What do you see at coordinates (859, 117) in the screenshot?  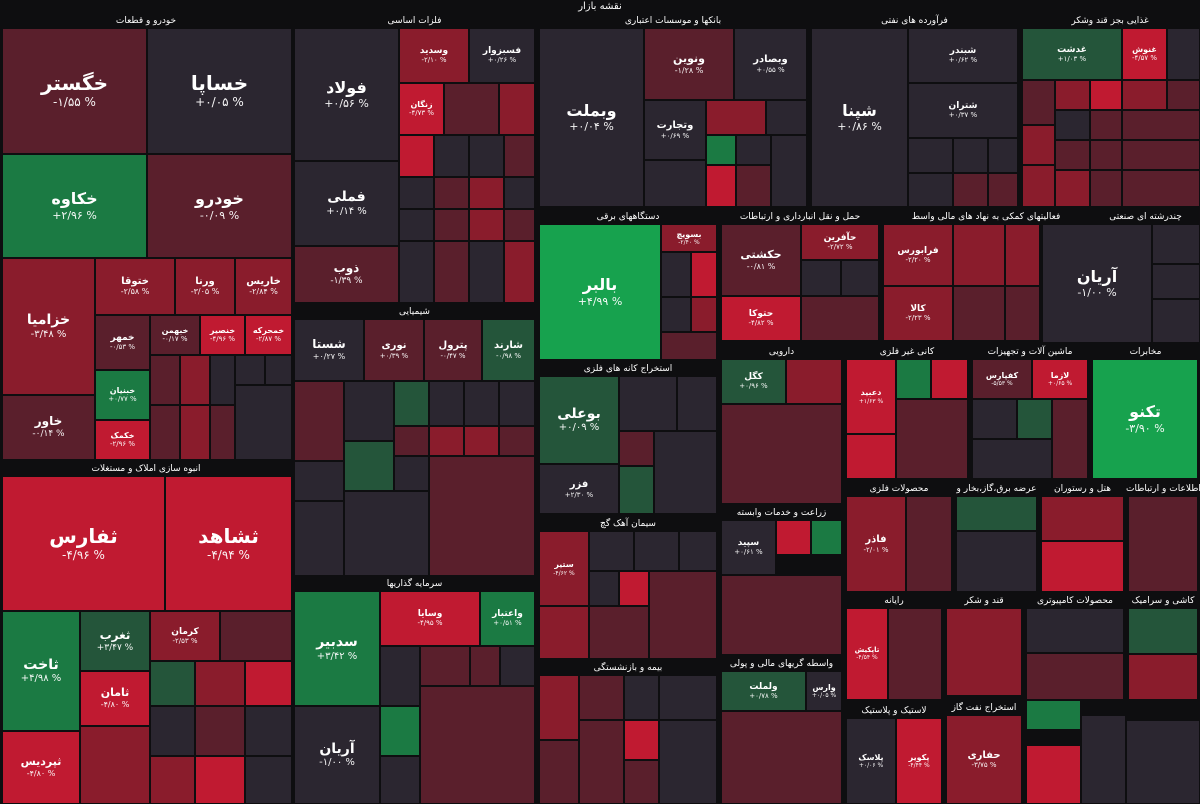 I see `tile-shpna: شپنا +۰/۸۶ %` at bounding box center [859, 117].